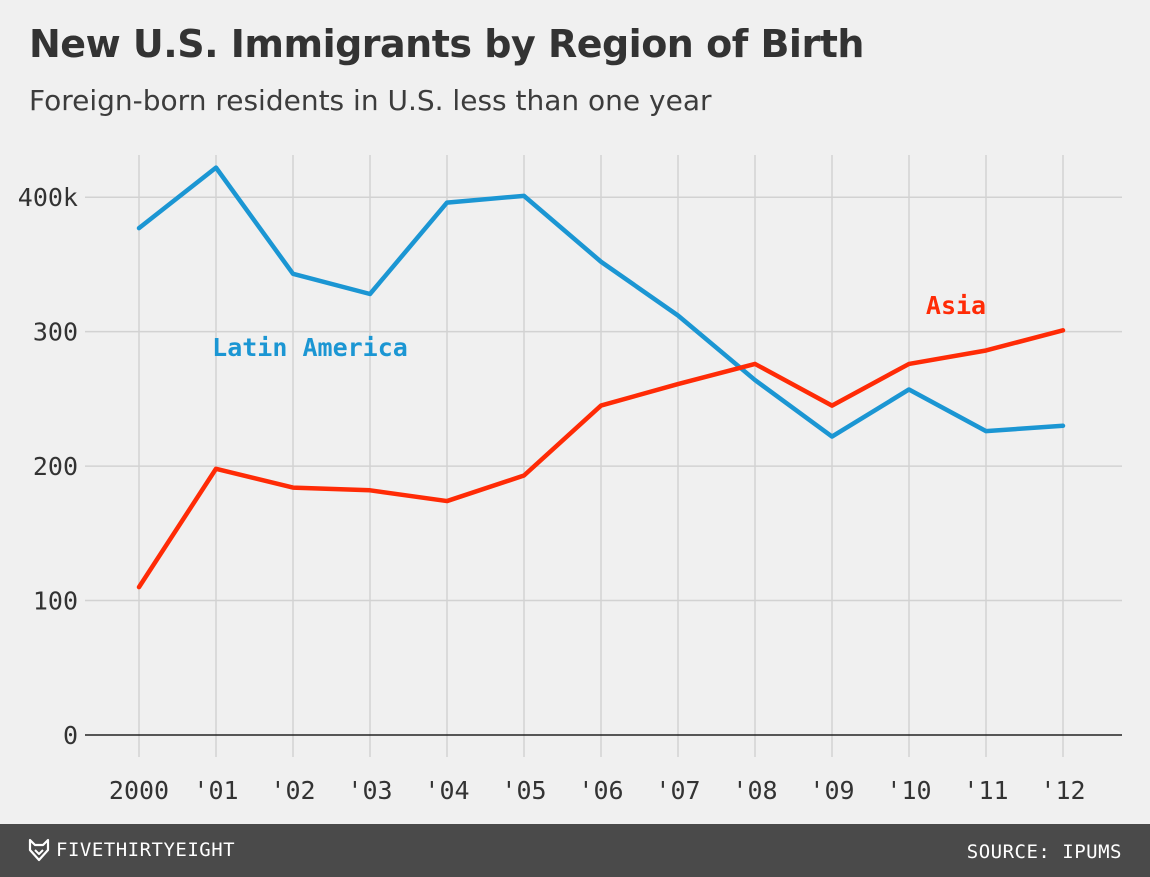  I want to click on x-tick-label: '09, so click(831, 790).